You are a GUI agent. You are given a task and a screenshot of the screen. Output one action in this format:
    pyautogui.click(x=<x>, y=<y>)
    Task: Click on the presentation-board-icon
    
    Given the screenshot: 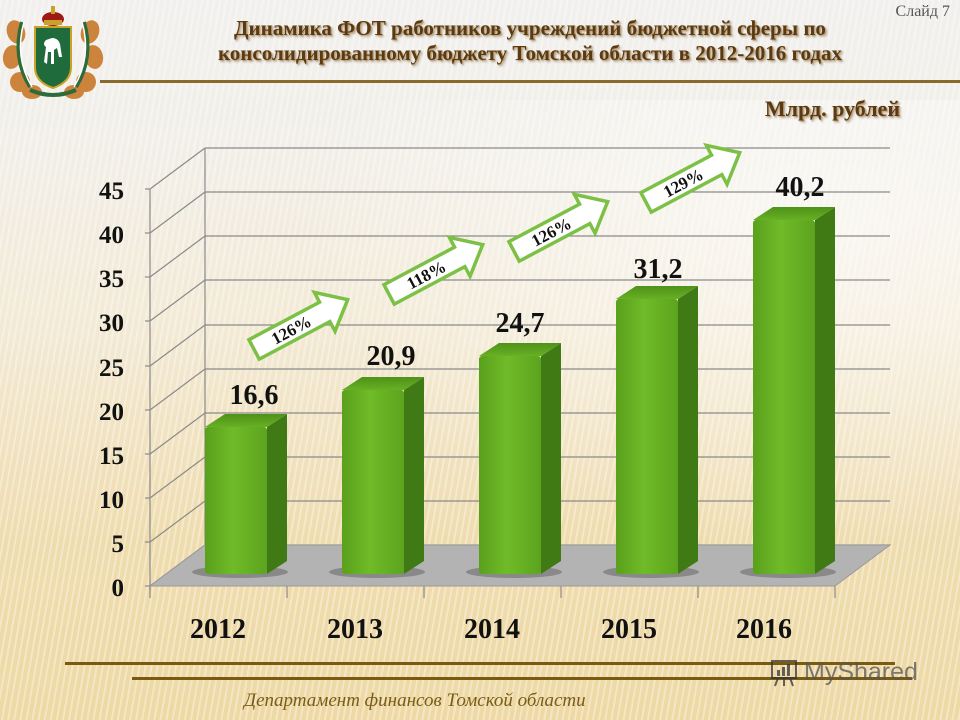 What is the action you would take?
    pyautogui.click(x=784, y=673)
    